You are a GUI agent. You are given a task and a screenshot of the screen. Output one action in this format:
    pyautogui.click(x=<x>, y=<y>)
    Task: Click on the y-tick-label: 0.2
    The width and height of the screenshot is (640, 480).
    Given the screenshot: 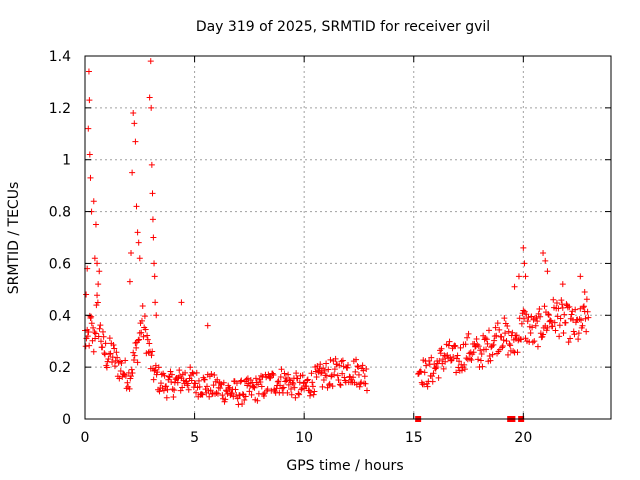 What is the action you would take?
    pyautogui.click(x=60, y=368)
    